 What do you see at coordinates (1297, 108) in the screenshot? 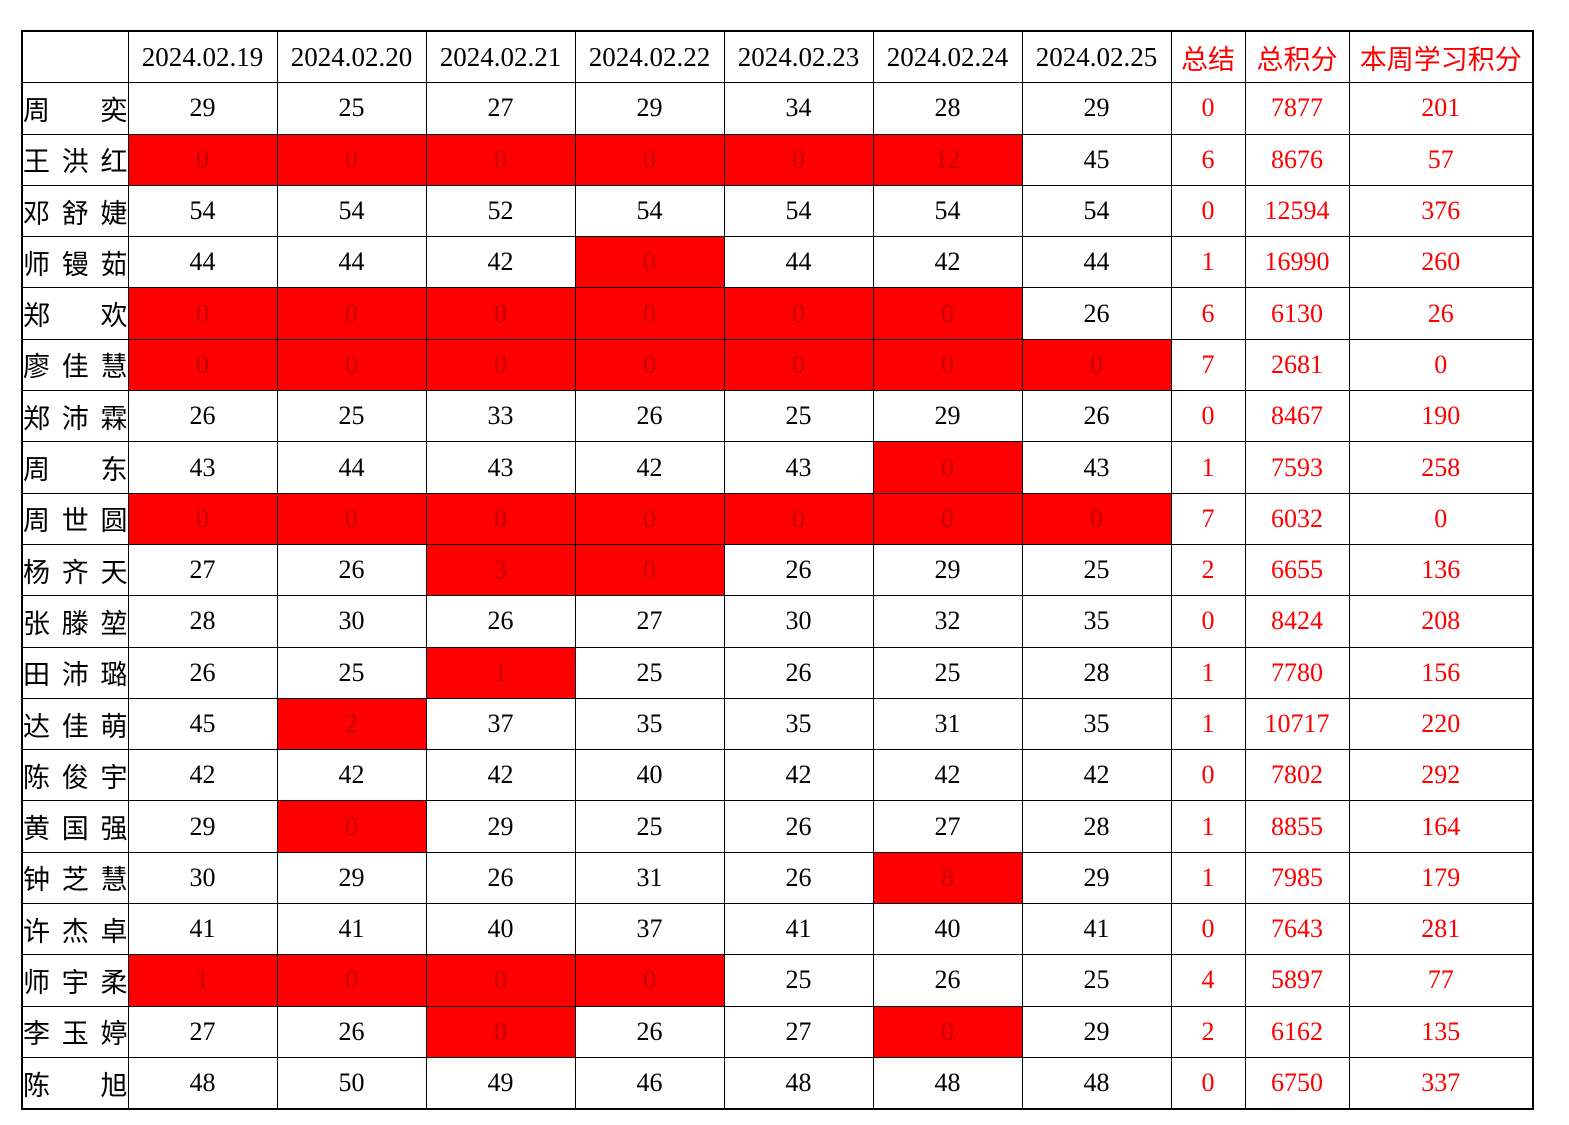
I see `total-points-cell: 7877` at bounding box center [1297, 108].